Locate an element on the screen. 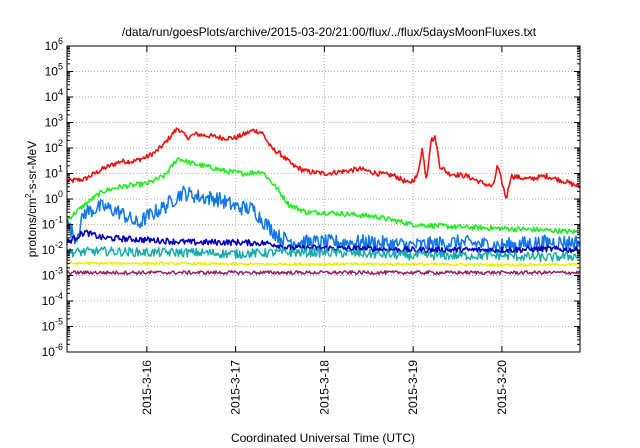  y-tick-label: 10⁴ is located at coordinates (54, 95).